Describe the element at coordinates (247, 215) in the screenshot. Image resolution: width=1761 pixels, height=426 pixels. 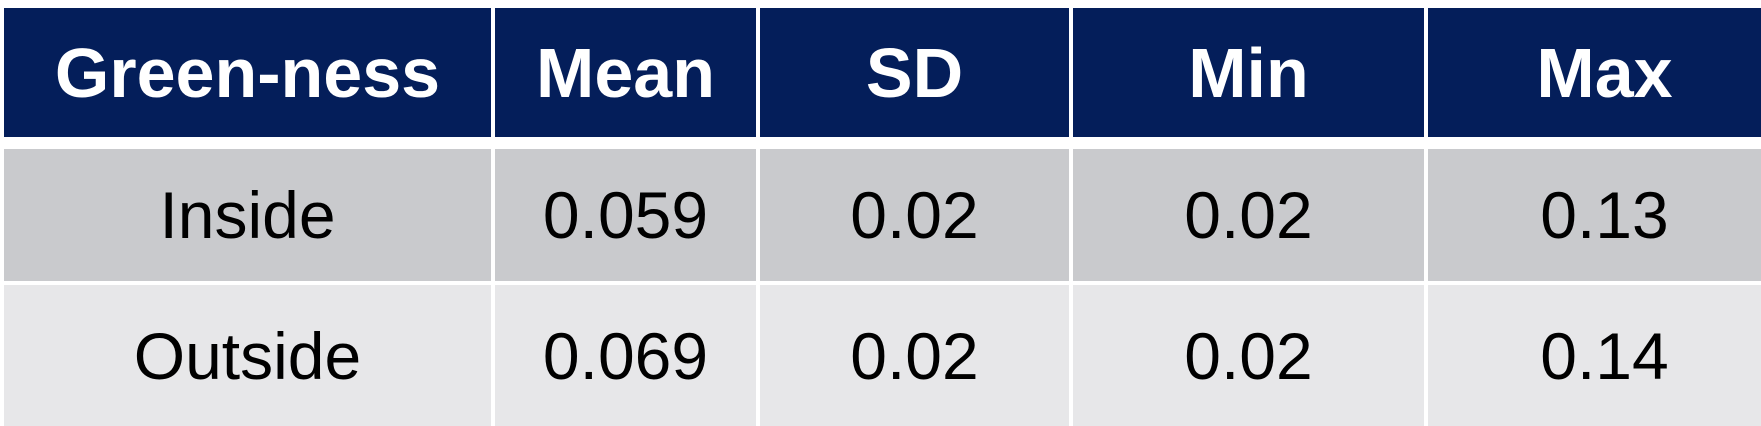
I see `row-inside-label: Inside` at that location.